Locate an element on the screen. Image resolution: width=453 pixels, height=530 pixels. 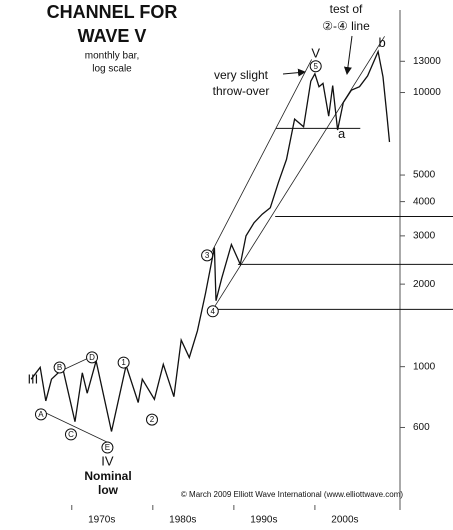
y-tick-label: 4000 is located at coordinates (424, 201).